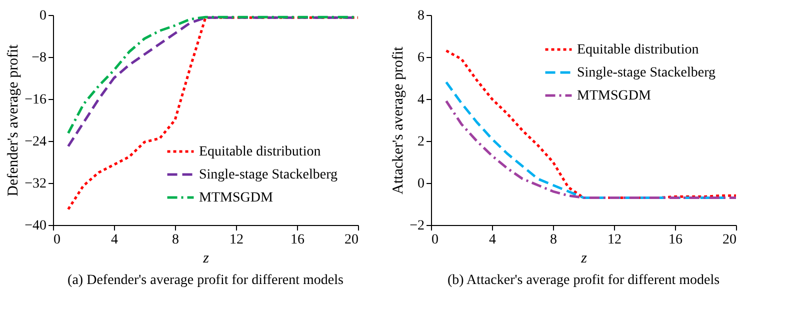 The image size is (800, 315). What do you see at coordinates (583, 280) in the screenshot?
I see `text: (b) Attacker's average profit for different models` at bounding box center [583, 280].